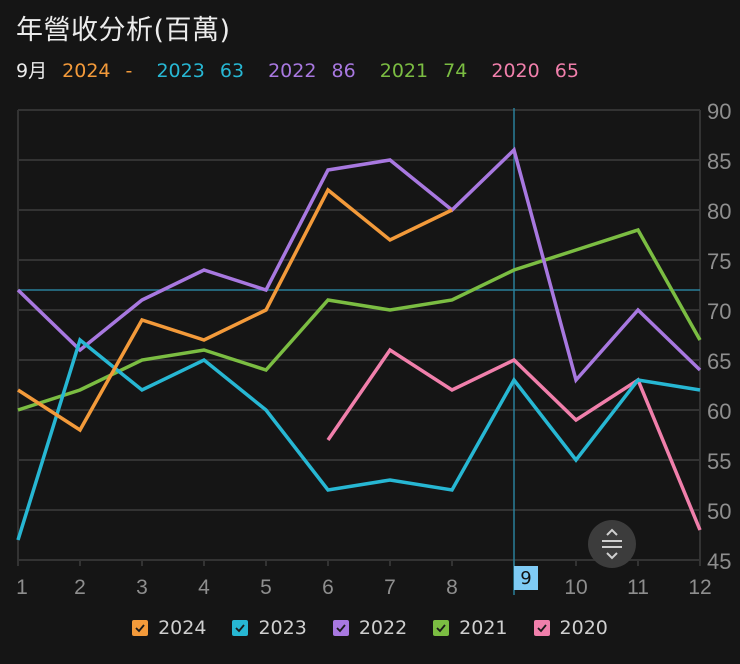 Image resolution: width=740 pixels, height=664 pixels. I want to click on x-tick-label: 11, so click(638, 587).